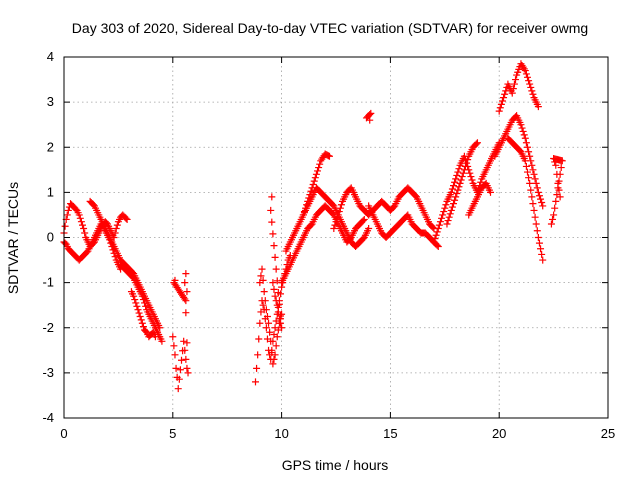 Image resolution: width=640 pixels, height=480 pixels. I want to click on x-tick-label: 0, so click(63, 433).